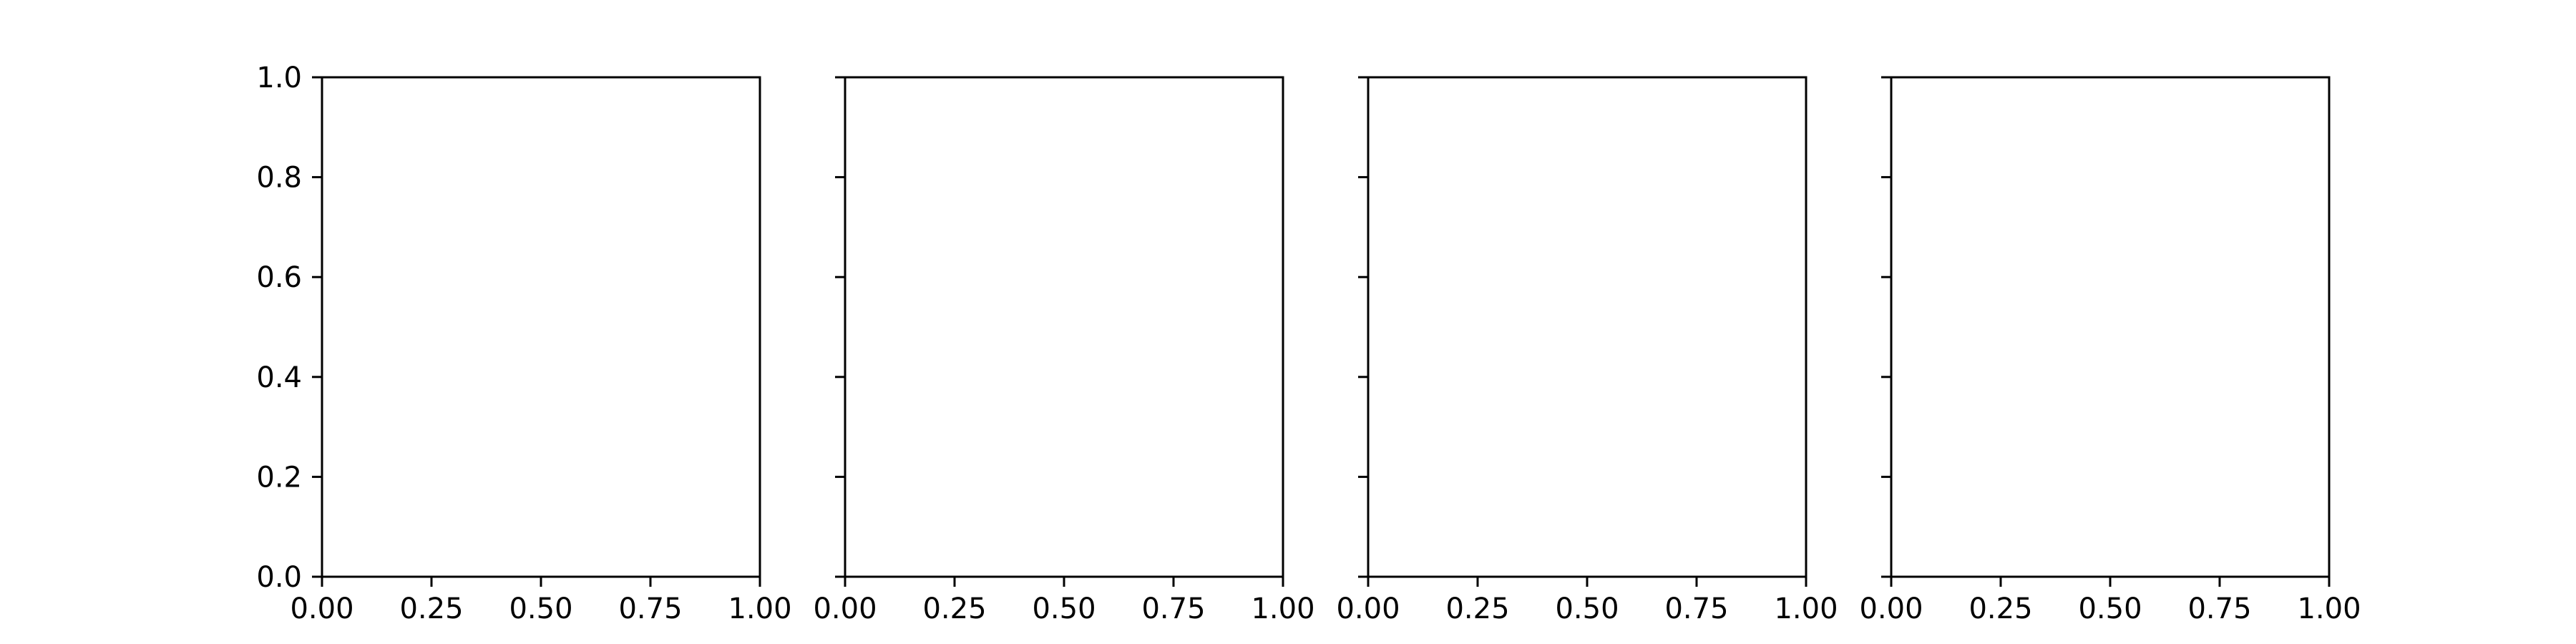 The width and height of the screenshot is (2576, 644). I want to click on y-tick-label: 0.2, so click(279, 478).